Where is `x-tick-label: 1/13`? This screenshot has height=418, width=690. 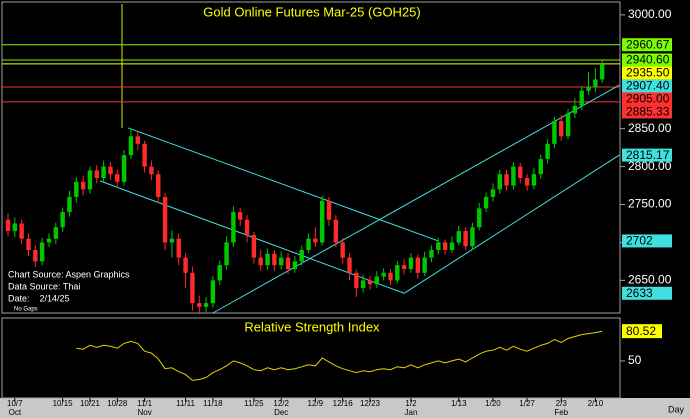
x-tick-label: 1/13 is located at coordinates (459, 403).